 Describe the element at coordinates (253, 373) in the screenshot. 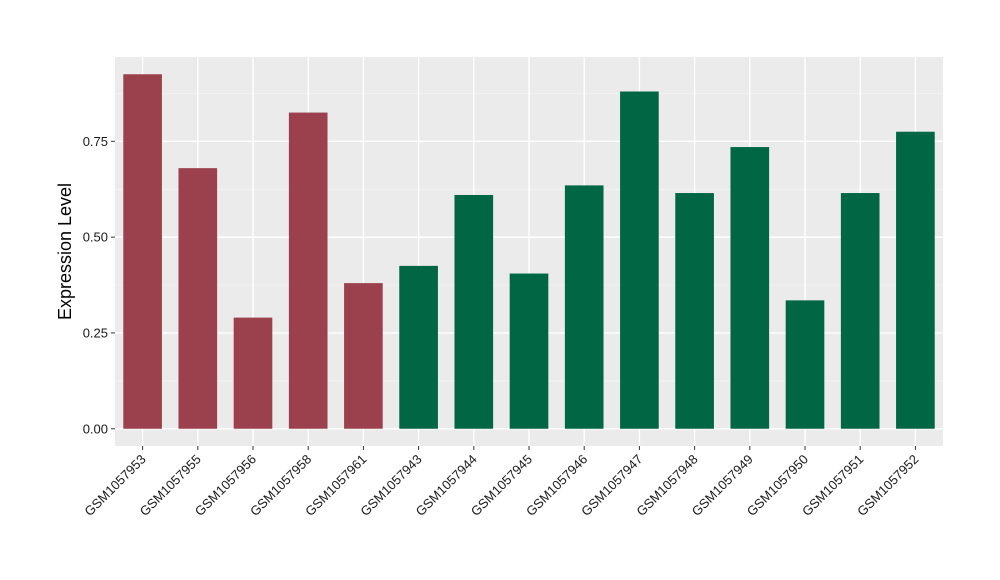

I see `bar-gsm1057956` at that location.